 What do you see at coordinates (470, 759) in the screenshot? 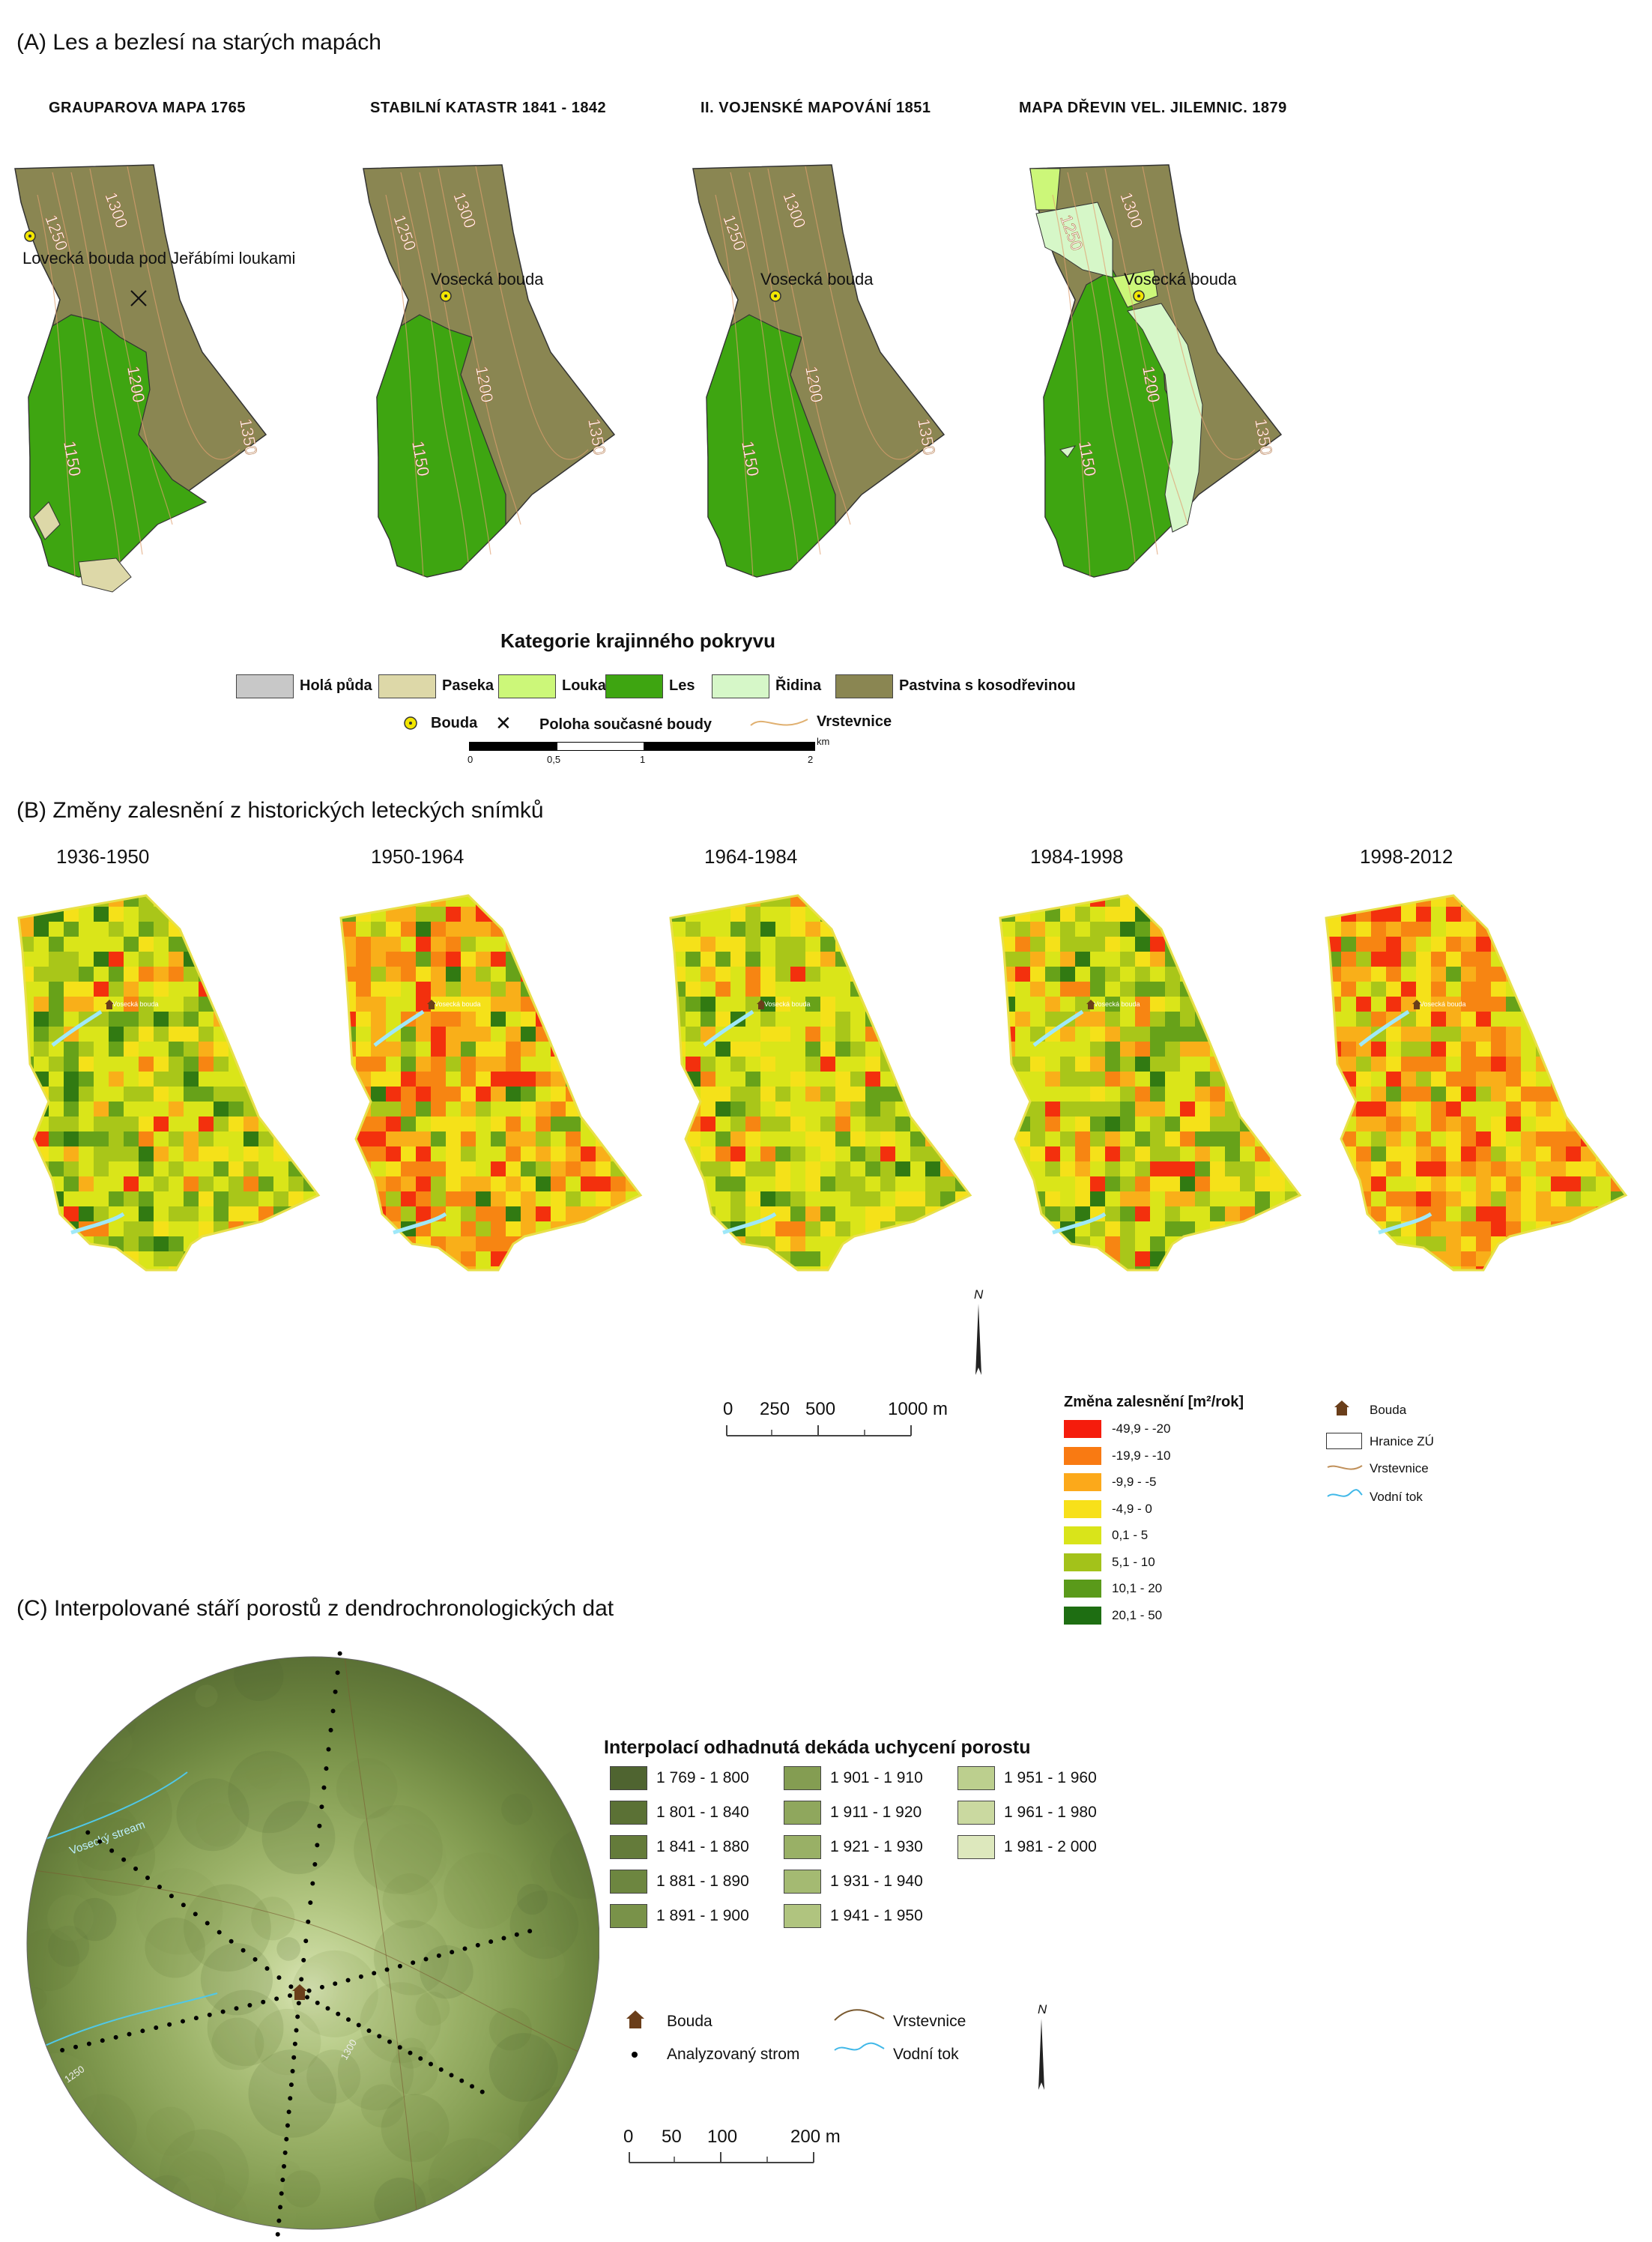
I see `scalebar-a-tick-0: 0` at bounding box center [470, 759].